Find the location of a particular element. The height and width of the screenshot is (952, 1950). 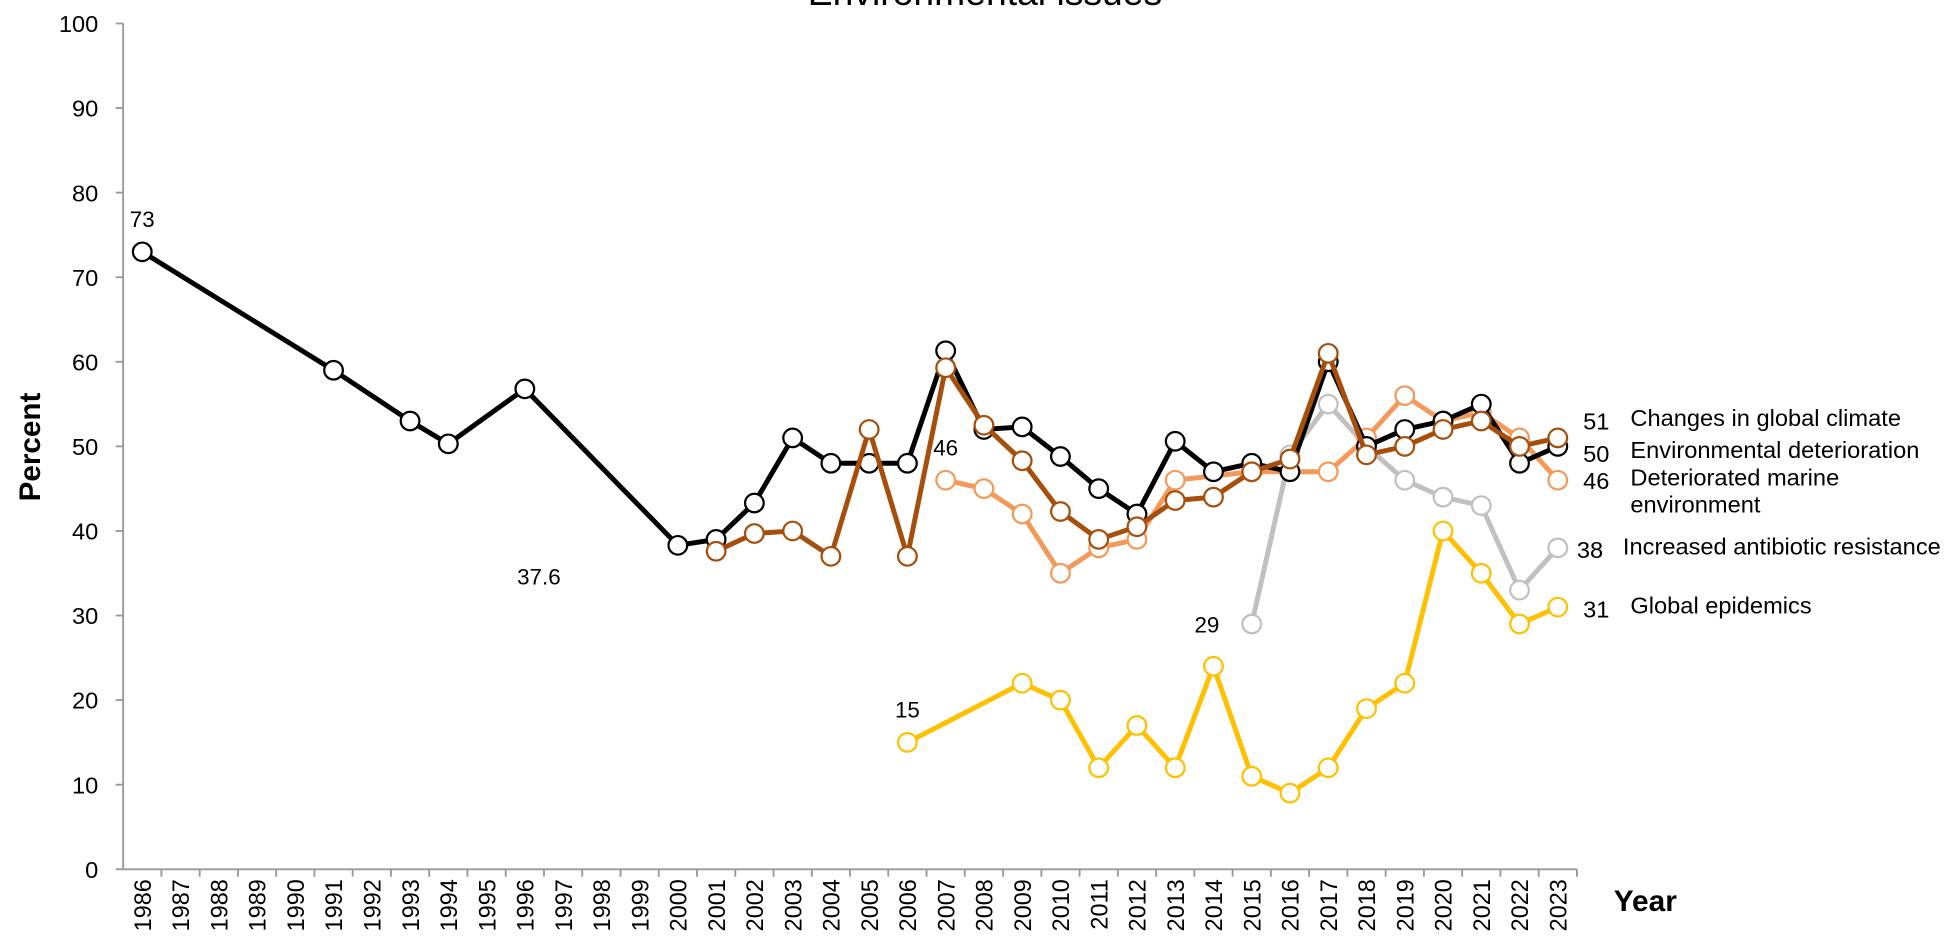

x-tick-label: 2010 is located at coordinates (1061, 905).